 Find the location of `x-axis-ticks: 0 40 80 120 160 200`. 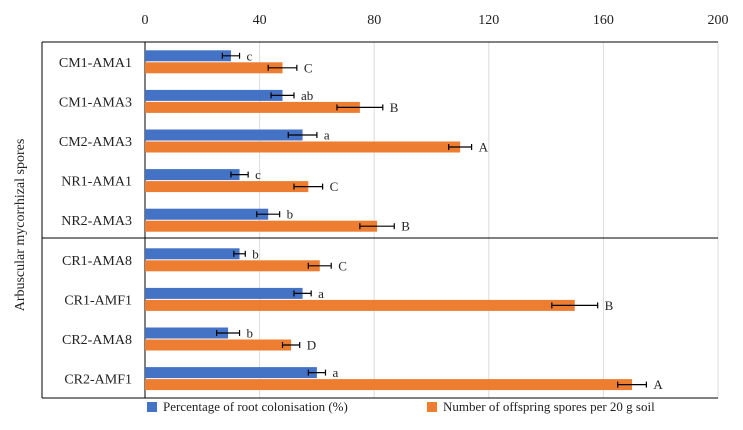

x-axis-ticks: 0 40 80 120 160 200 is located at coordinates (435, 20).